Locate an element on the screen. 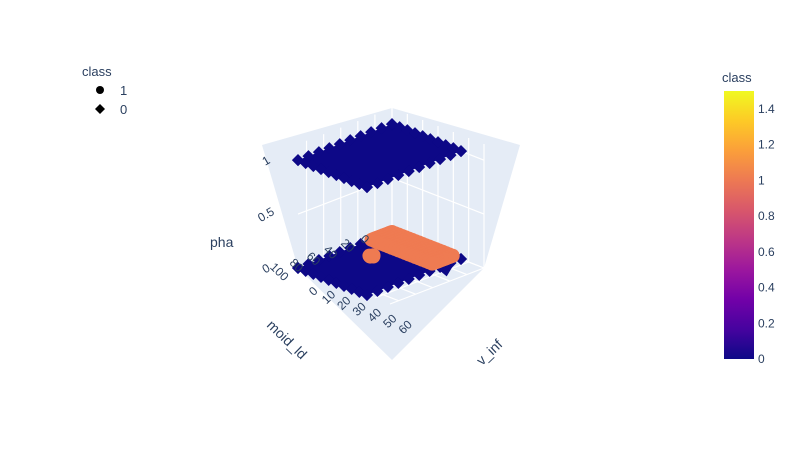 The image size is (800, 450). x-axis-title: v_inf is located at coordinates (489, 352).